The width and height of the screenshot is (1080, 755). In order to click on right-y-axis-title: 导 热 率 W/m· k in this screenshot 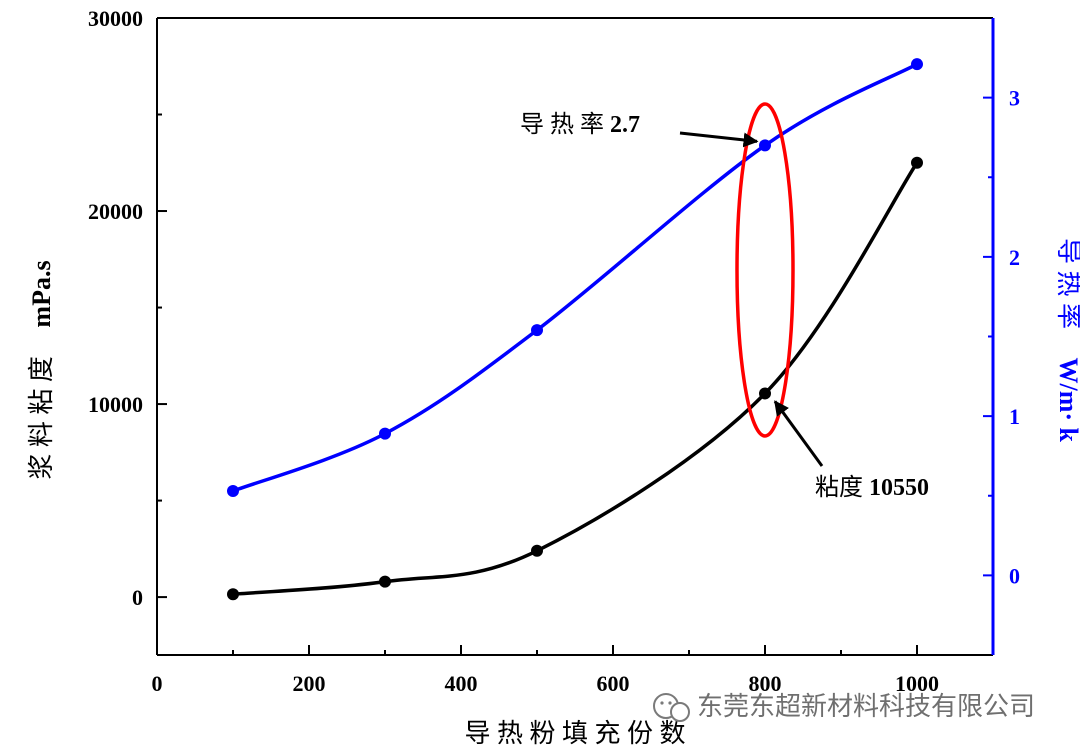, I will do `click(1067, 340)`.